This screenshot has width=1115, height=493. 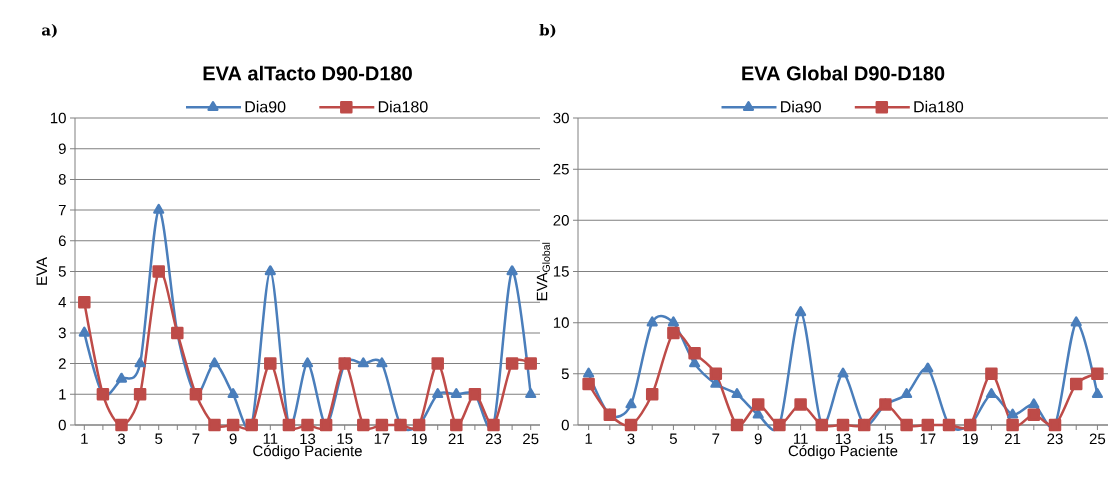 What do you see at coordinates (62, 333) in the screenshot?
I see `y-tick-label: 3` at bounding box center [62, 333].